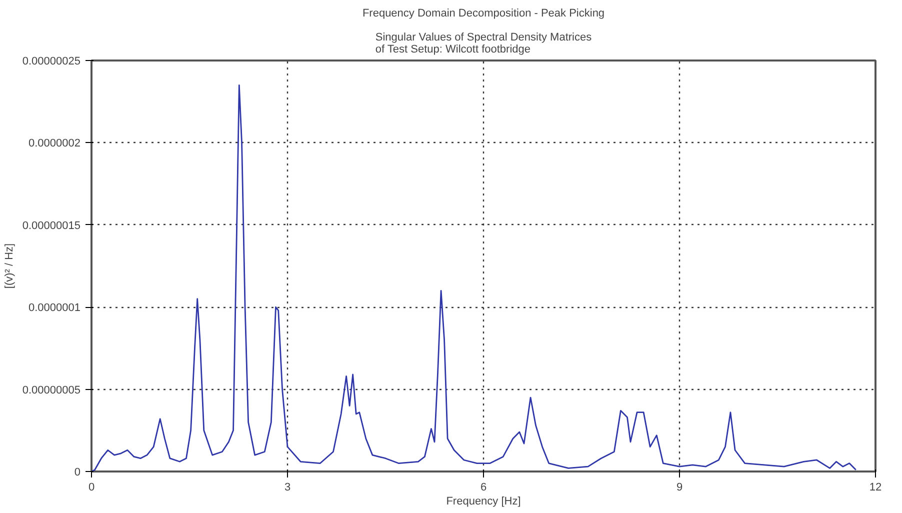  Describe the element at coordinates (483, 488) in the screenshot. I see `x-tick-label: 6` at that location.